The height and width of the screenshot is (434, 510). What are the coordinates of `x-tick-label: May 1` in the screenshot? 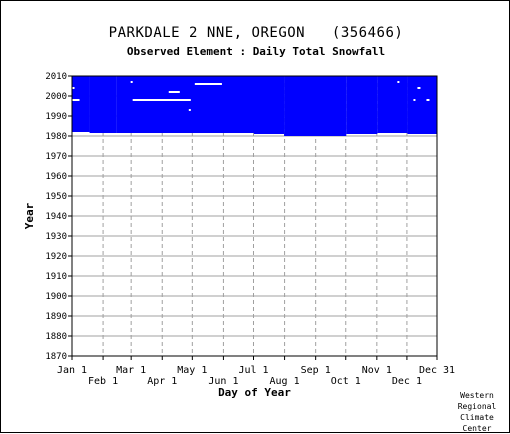 It's located at (192, 370).